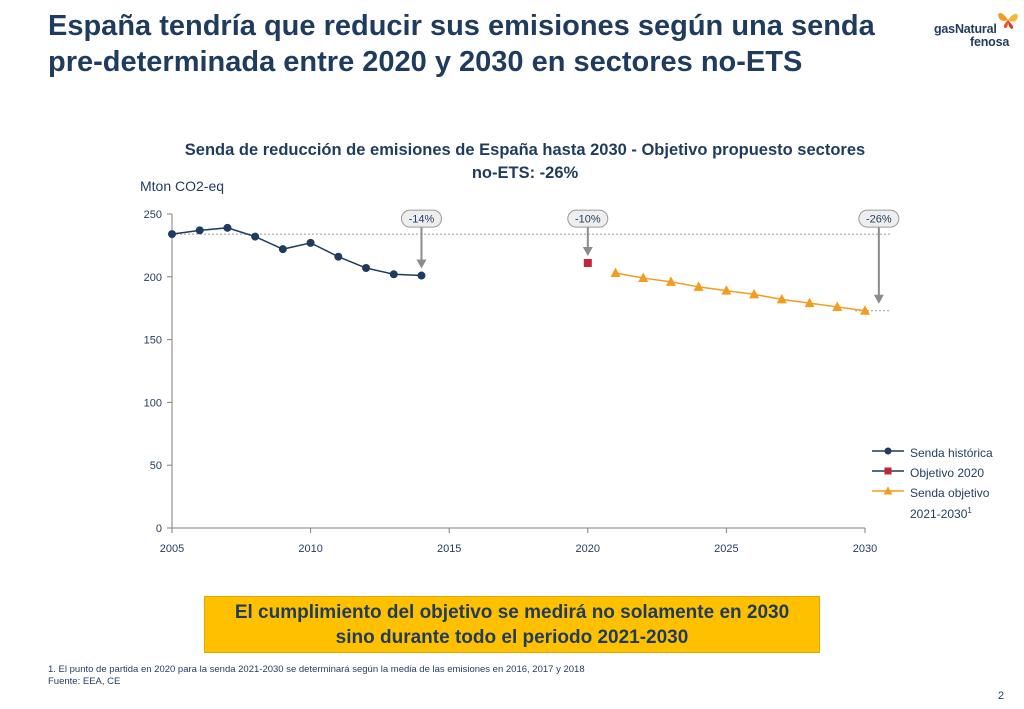  I want to click on x-tick-label: 2015, so click(449, 549).